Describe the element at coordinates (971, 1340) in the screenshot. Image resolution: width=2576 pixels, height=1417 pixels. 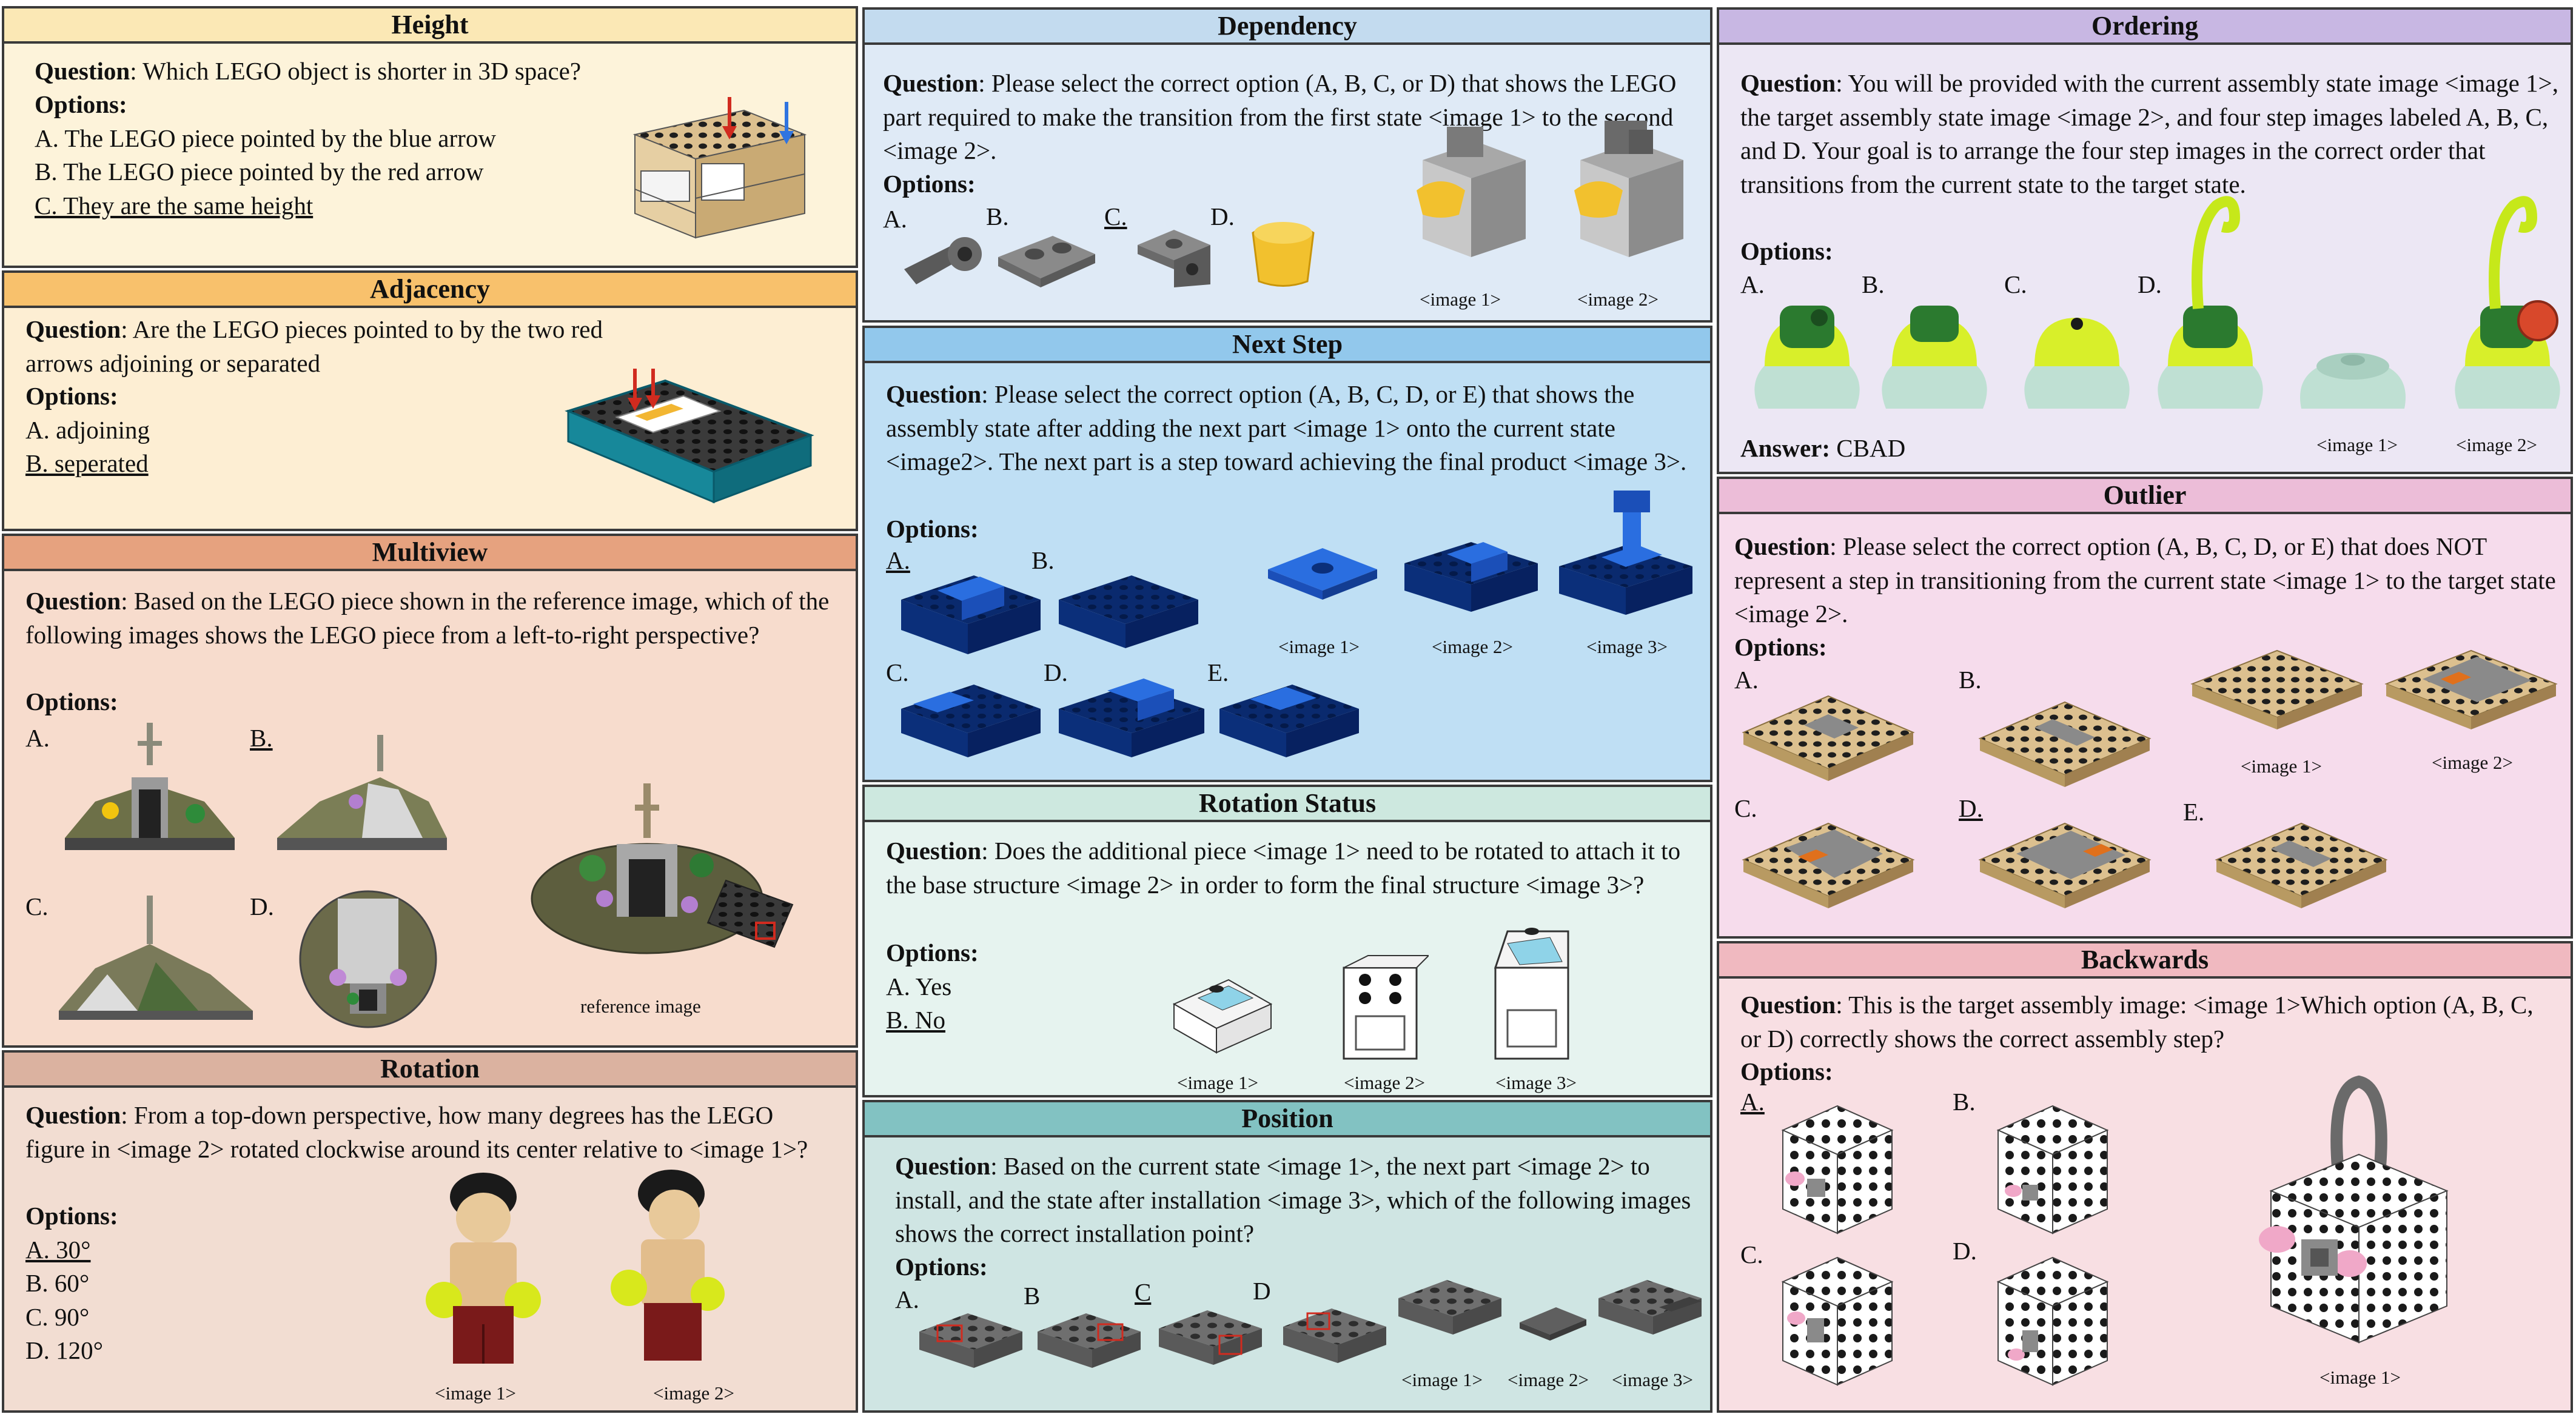
I see `position-option-a` at that location.